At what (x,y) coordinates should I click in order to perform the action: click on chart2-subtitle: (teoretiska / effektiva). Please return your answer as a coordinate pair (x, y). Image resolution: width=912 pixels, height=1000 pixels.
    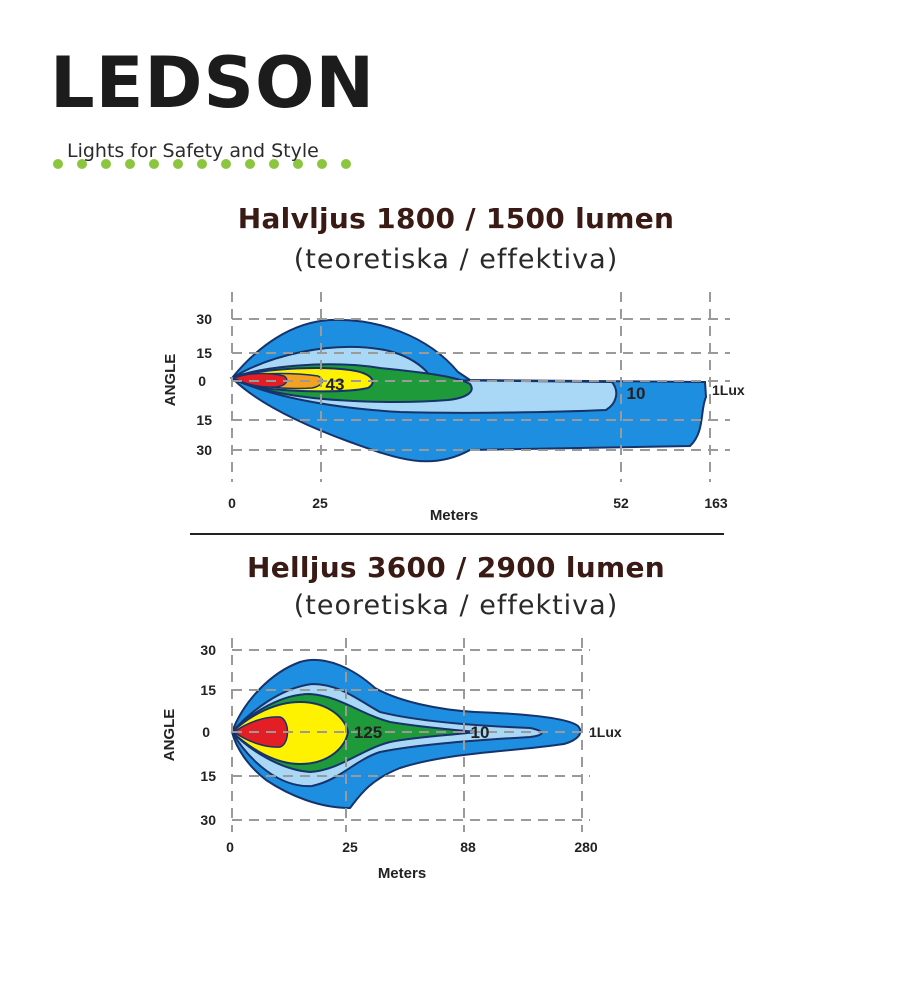
    Looking at the image, I should click on (456, 605).